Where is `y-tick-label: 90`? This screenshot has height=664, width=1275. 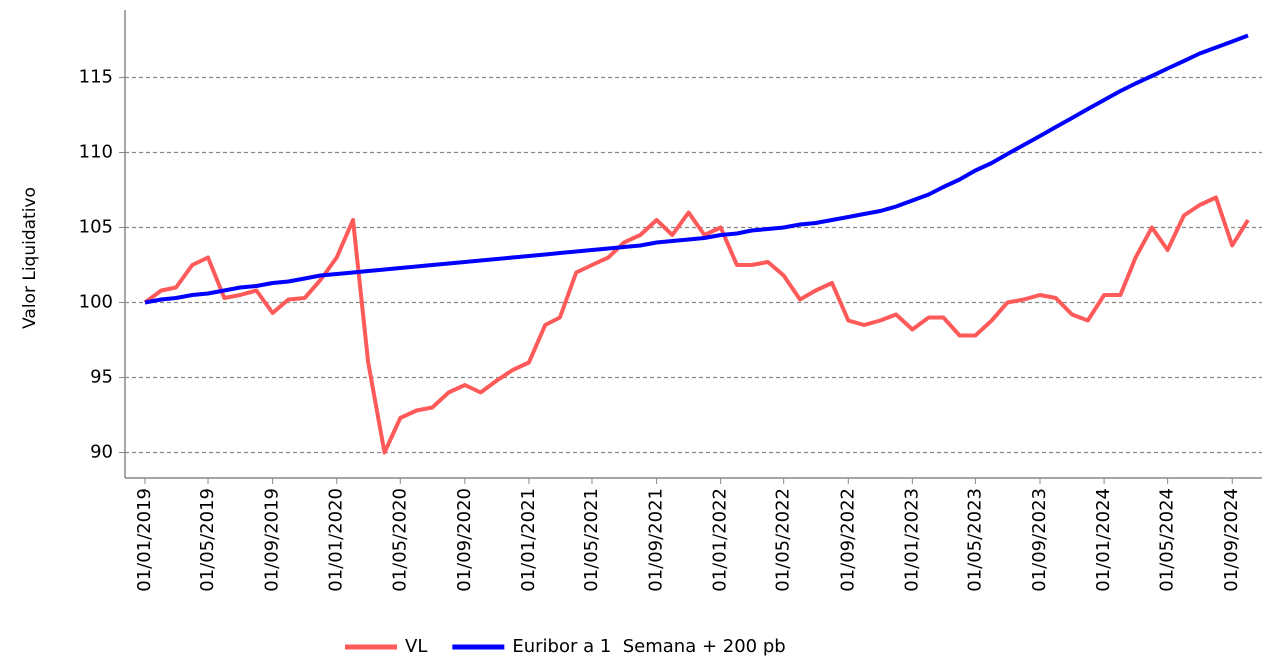 y-tick-label: 90 is located at coordinates (101, 452).